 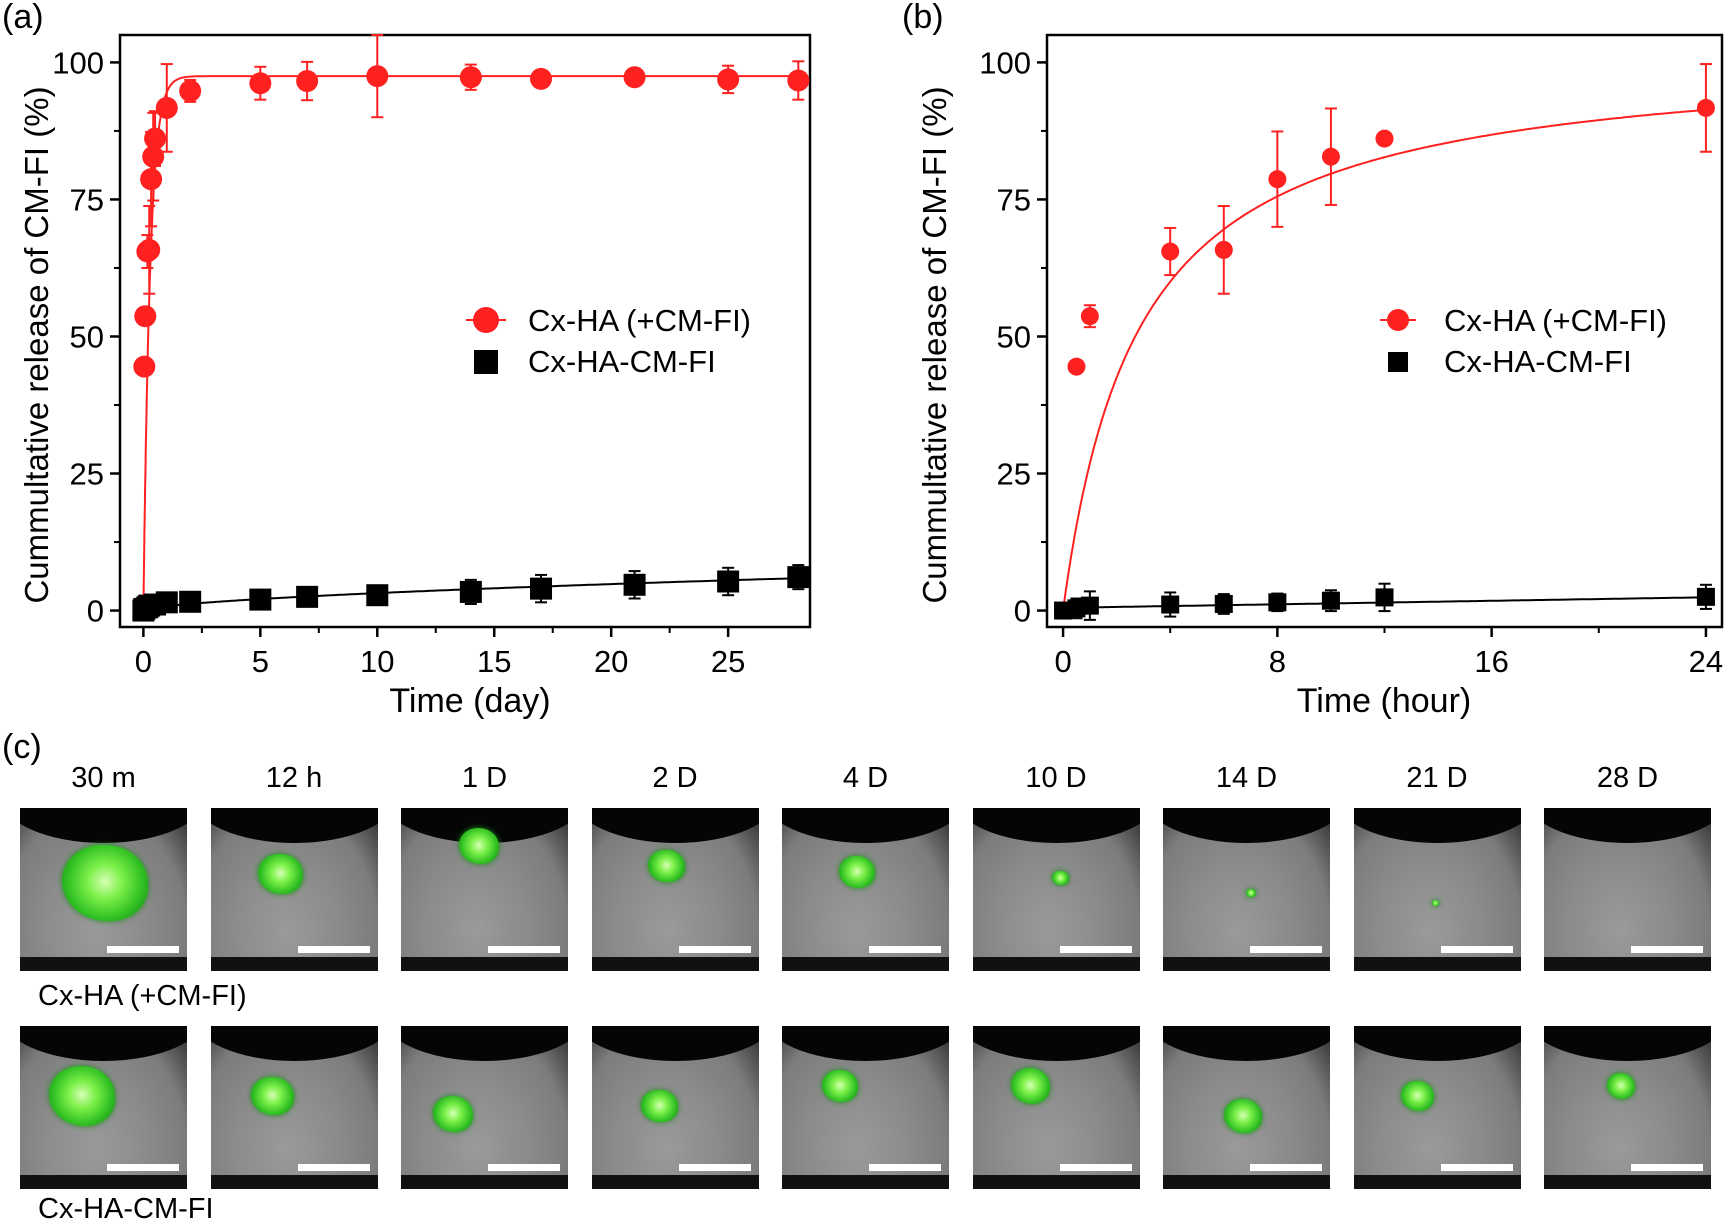 What do you see at coordinates (934, 344) in the screenshot?
I see `chart-b-ylabel: Cummultative release of CM-FI (%)` at bounding box center [934, 344].